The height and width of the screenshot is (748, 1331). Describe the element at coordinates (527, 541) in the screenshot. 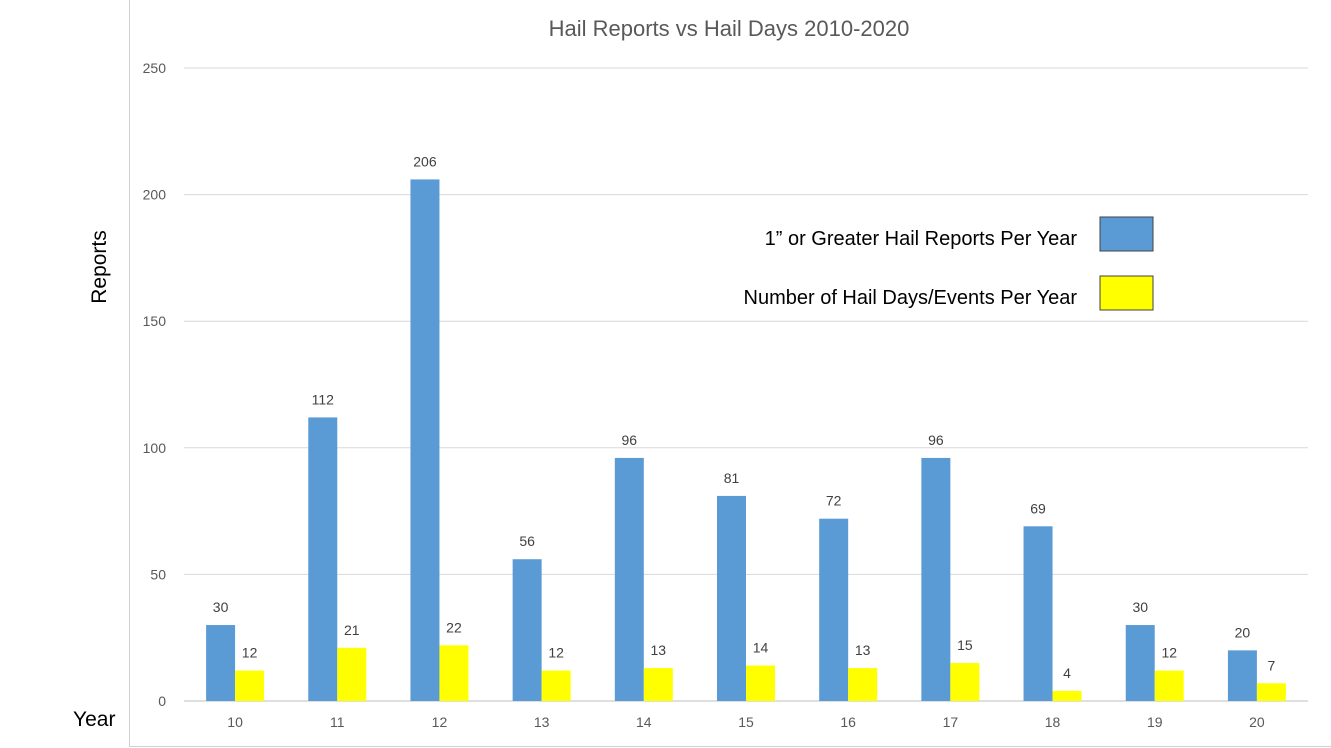

I see `data-label: 56` at that location.